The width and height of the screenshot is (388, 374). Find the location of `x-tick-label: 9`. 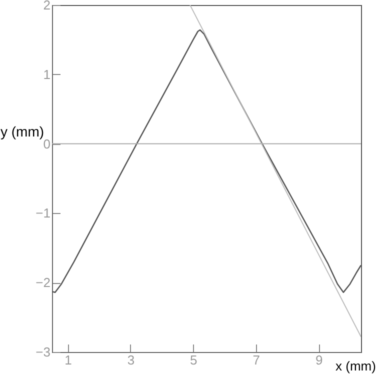

x-tick-label: 9 is located at coordinates (319, 360).